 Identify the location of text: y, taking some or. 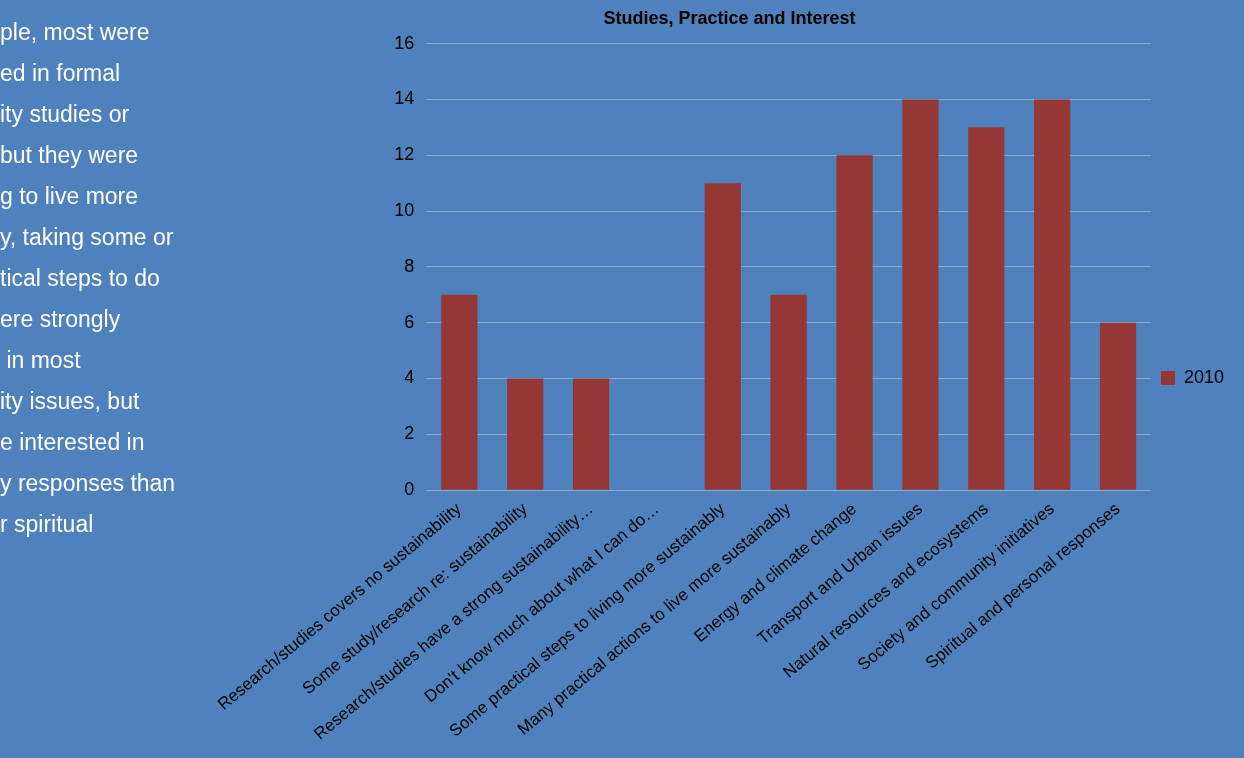
(87, 237).